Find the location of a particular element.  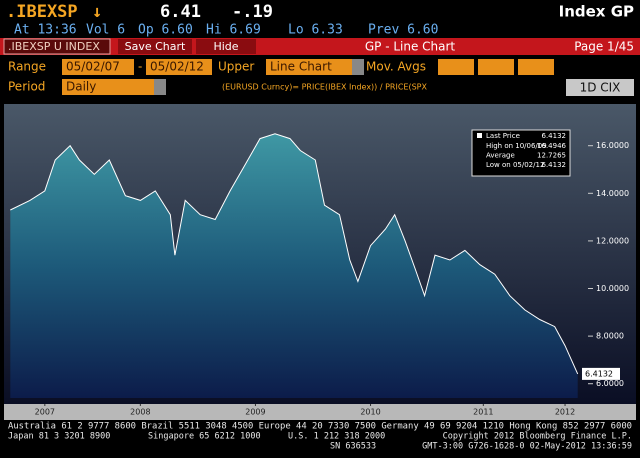

save-label: Save Chart is located at coordinates (155, 46).